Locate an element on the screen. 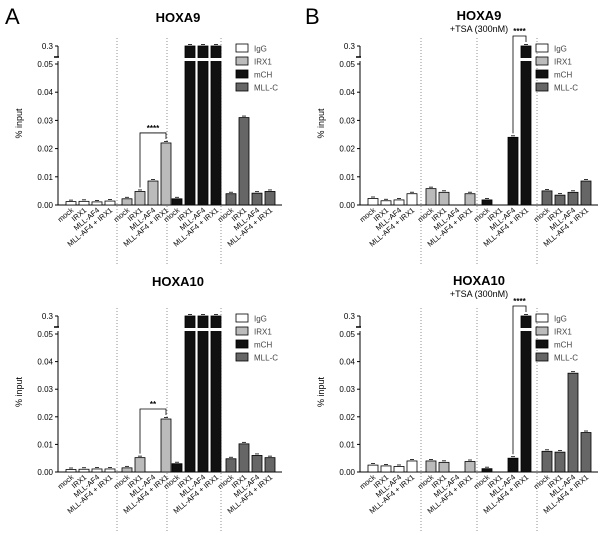 The height and width of the screenshot is (540, 600). significance-label: **** is located at coordinates (519, 301).